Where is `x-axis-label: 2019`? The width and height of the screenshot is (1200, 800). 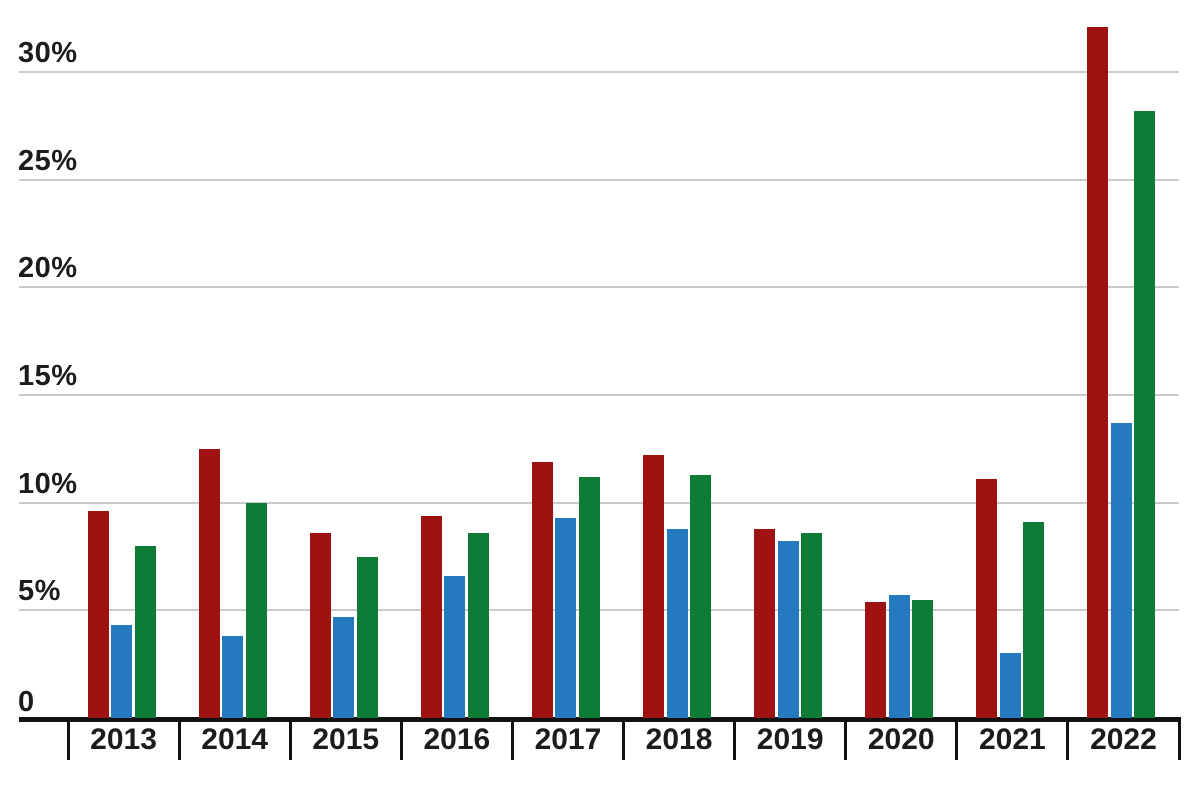 x-axis-label: 2019 is located at coordinates (790, 739).